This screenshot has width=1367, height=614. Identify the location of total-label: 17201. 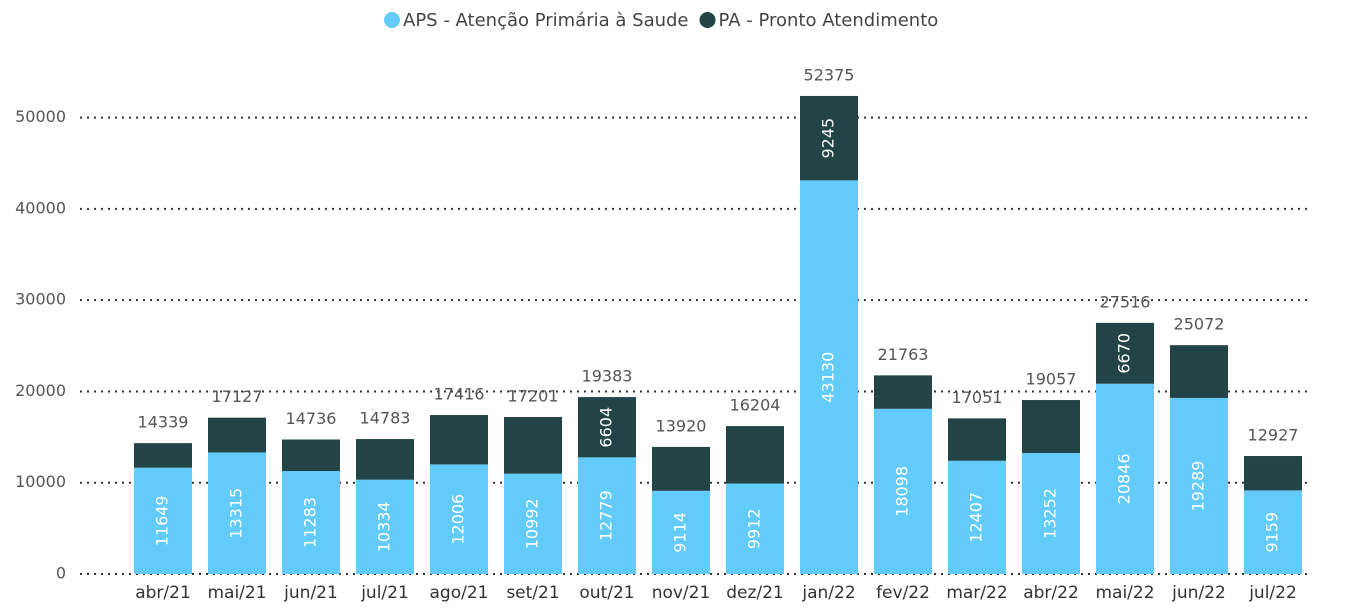
(533, 396).